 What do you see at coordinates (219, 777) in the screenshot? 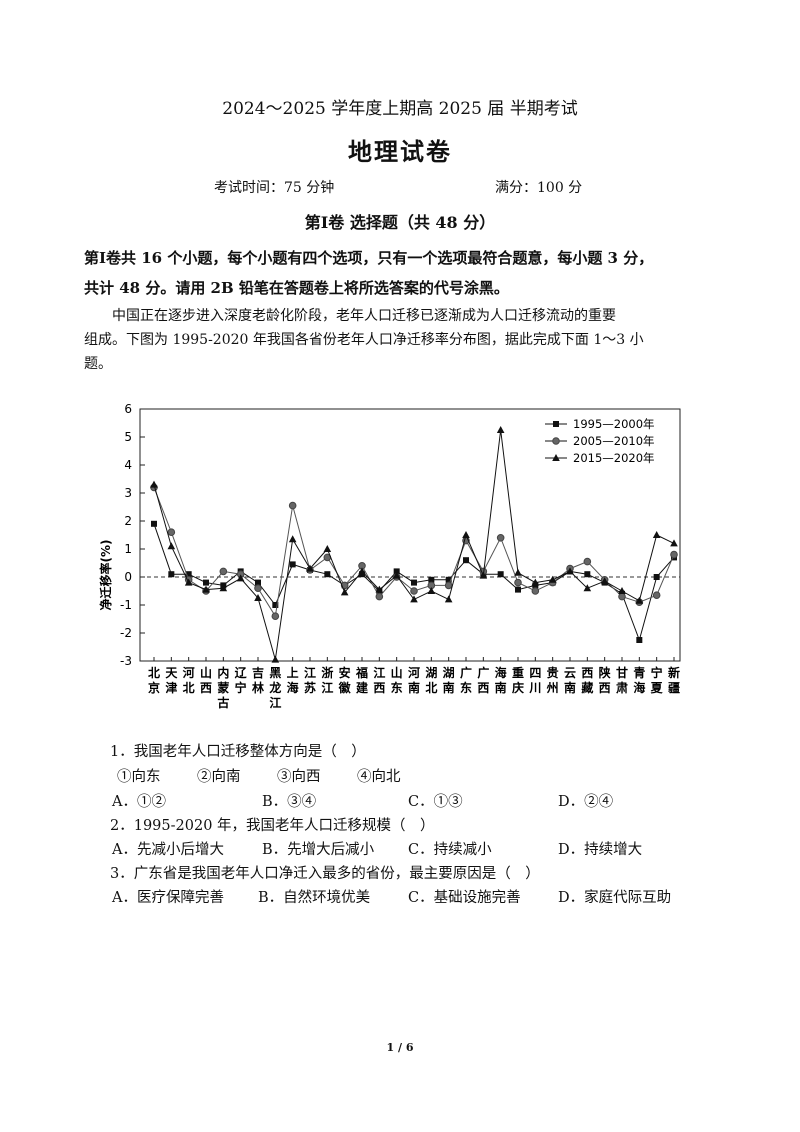
I see `q1-sub-2: ②向南` at bounding box center [219, 777].